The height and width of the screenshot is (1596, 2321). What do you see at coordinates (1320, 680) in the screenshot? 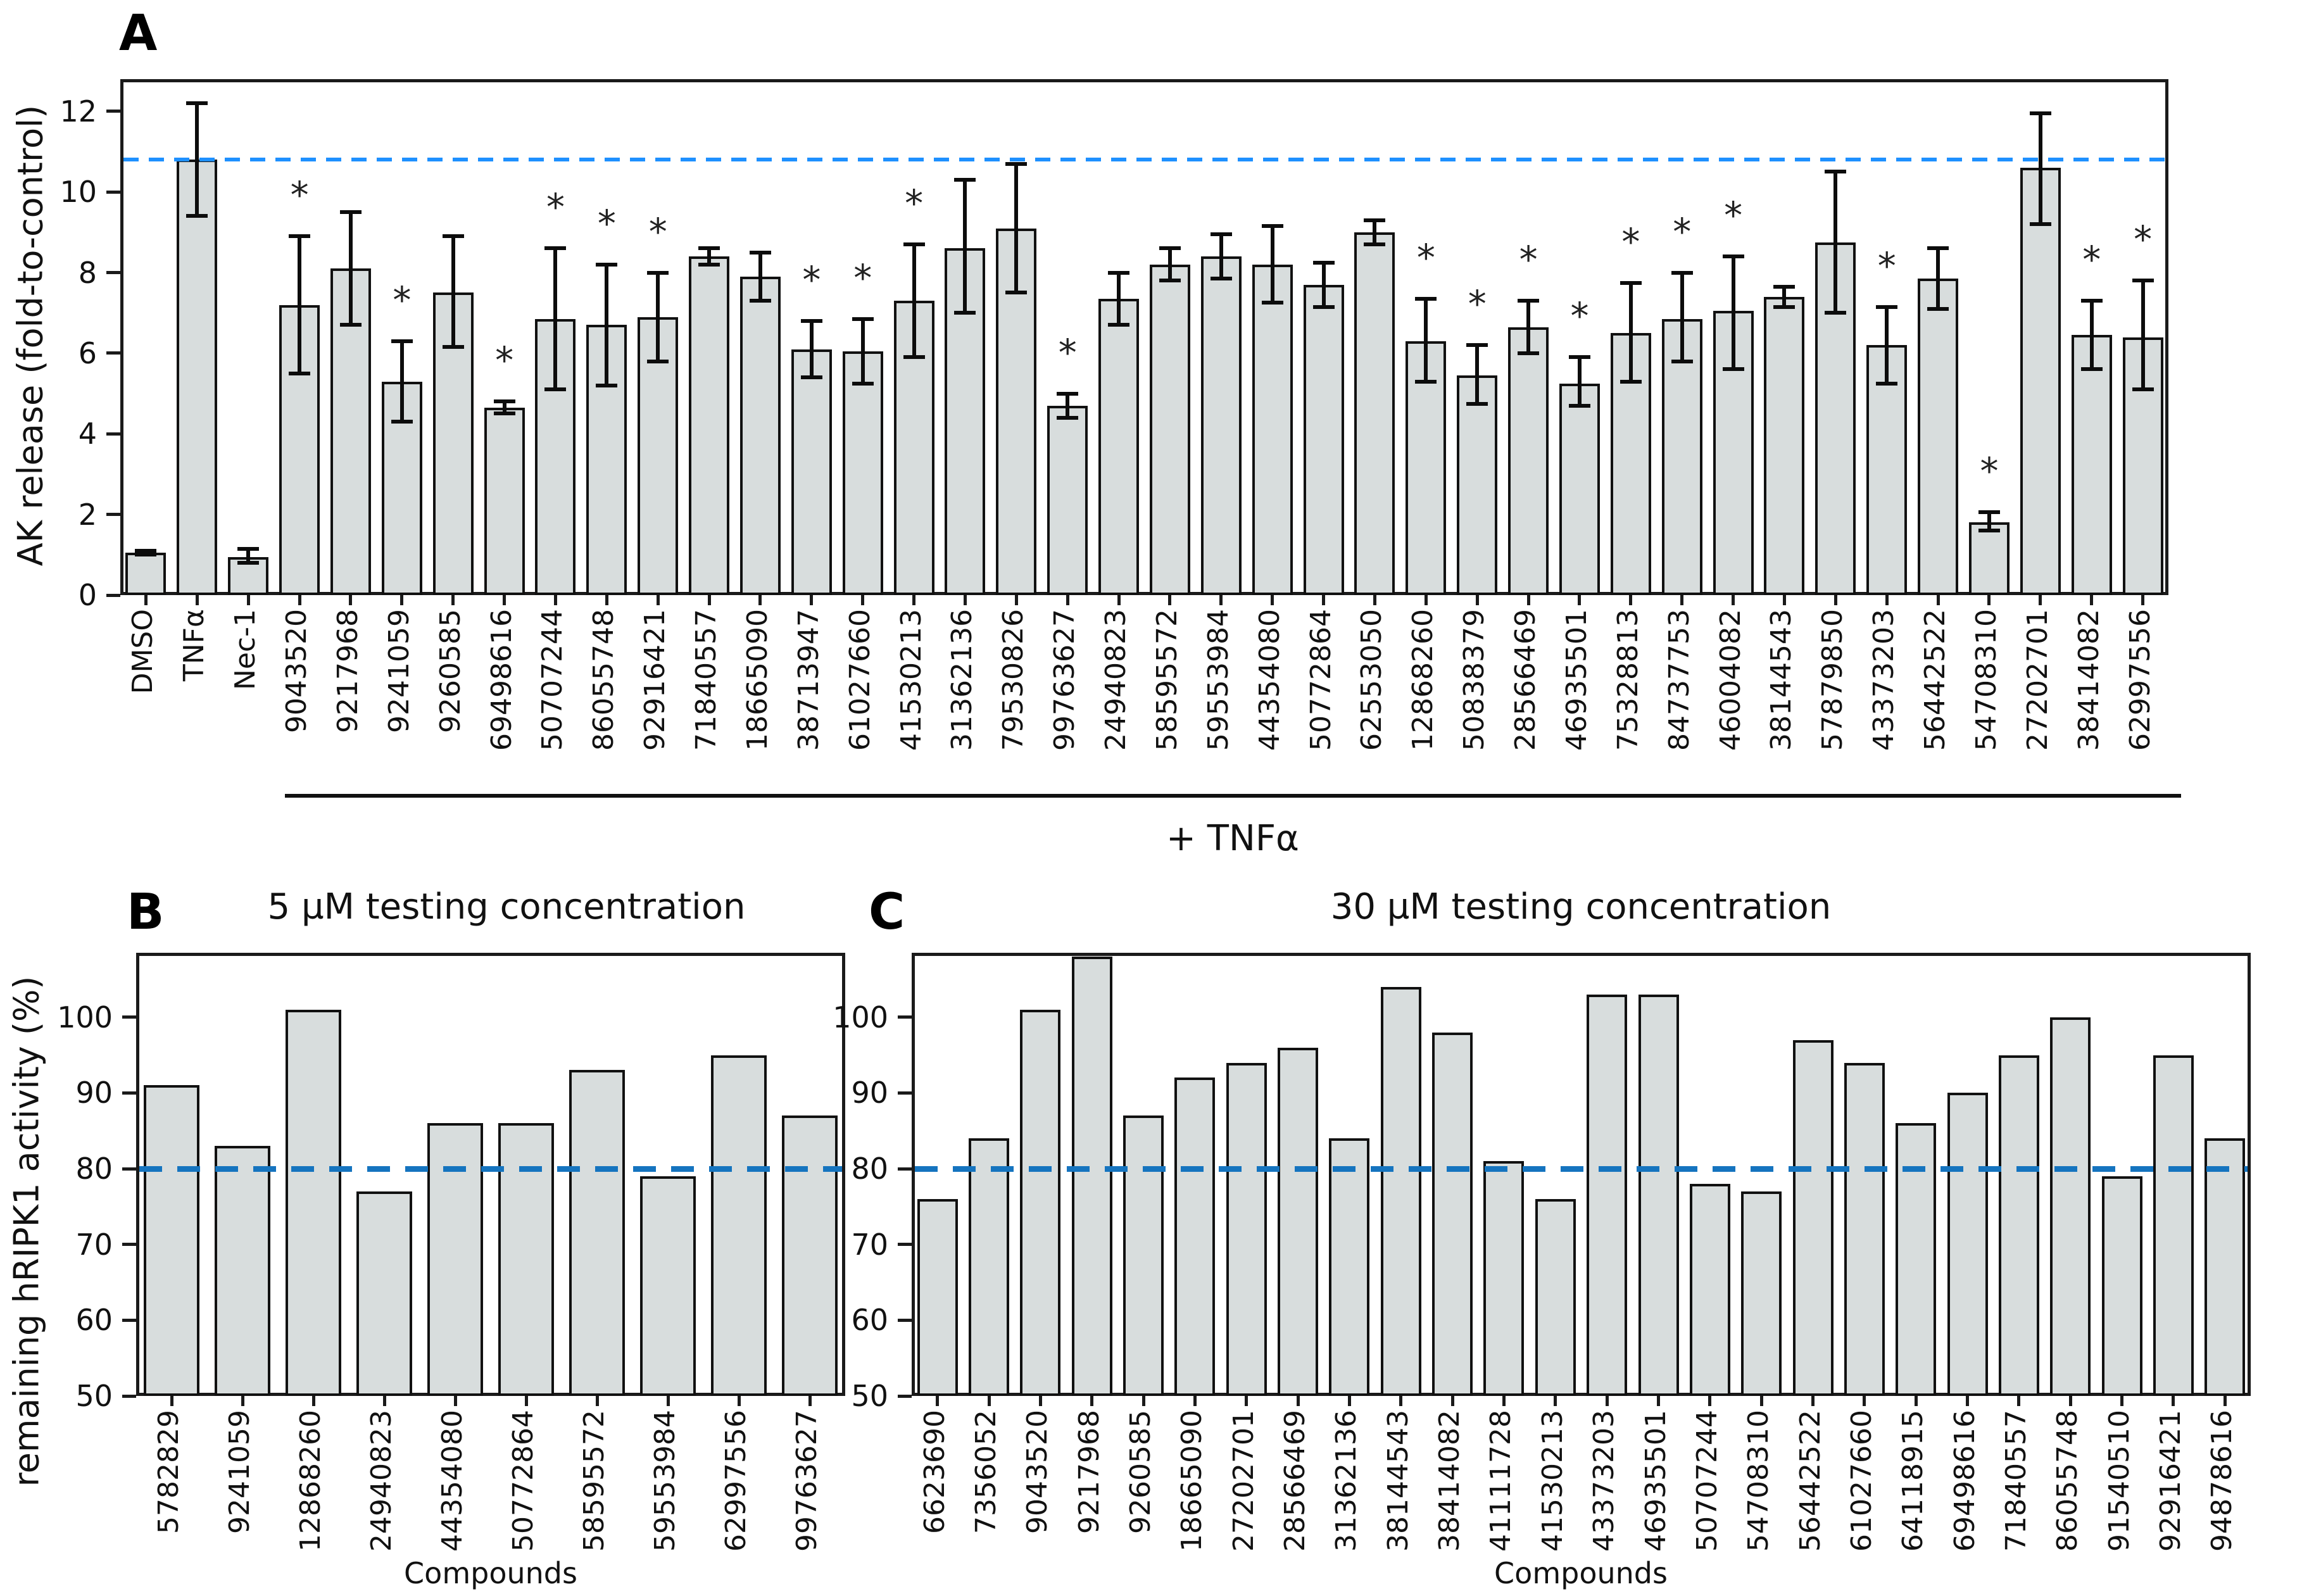
I see `x-tick-label: 50772864` at bounding box center [1320, 680].